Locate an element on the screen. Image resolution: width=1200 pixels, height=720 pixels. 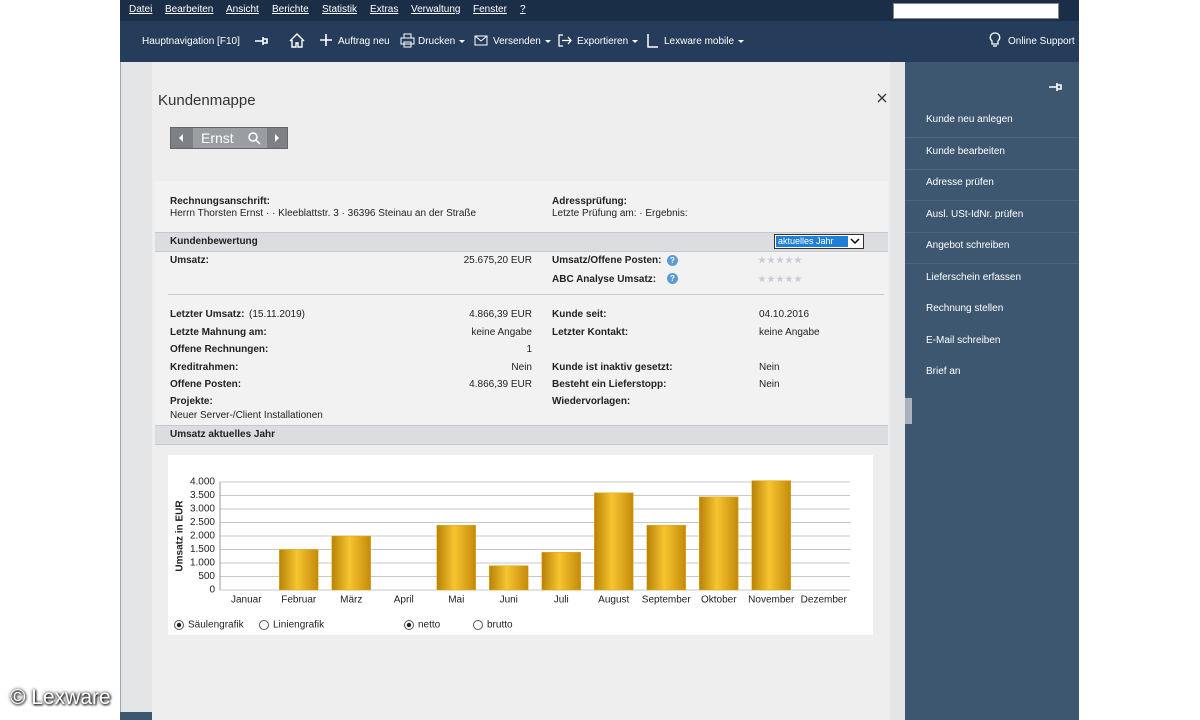
close-button is located at coordinates (882, 98).